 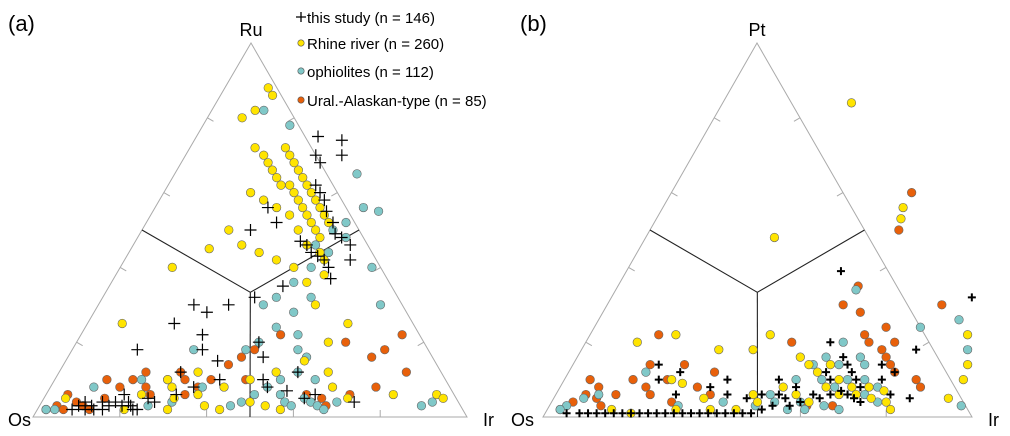 I want to click on vertex-label-left-a: Os, so click(x=19, y=420).